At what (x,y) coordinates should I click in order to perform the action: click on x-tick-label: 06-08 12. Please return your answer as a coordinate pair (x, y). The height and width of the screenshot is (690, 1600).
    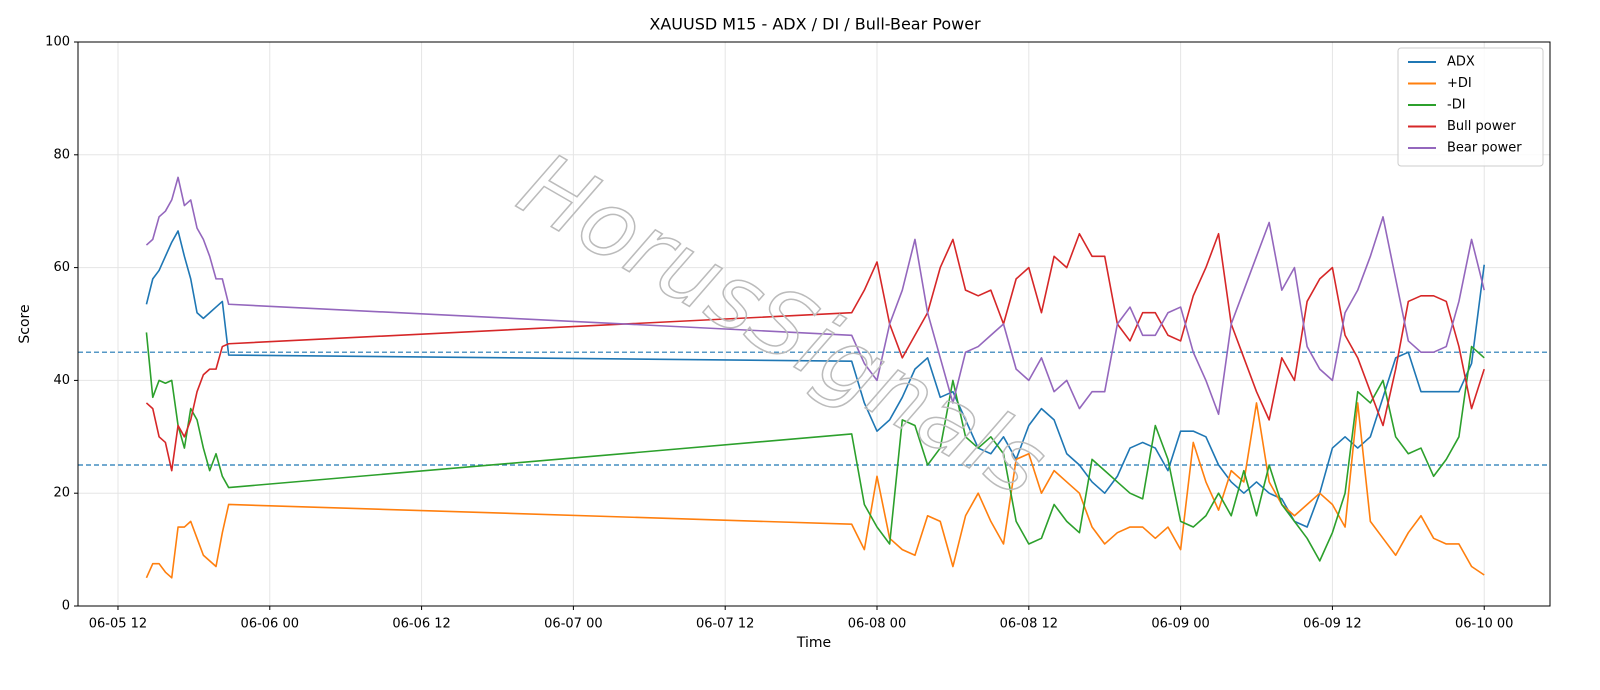
    Looking at the image, I should click on (1029, 624).